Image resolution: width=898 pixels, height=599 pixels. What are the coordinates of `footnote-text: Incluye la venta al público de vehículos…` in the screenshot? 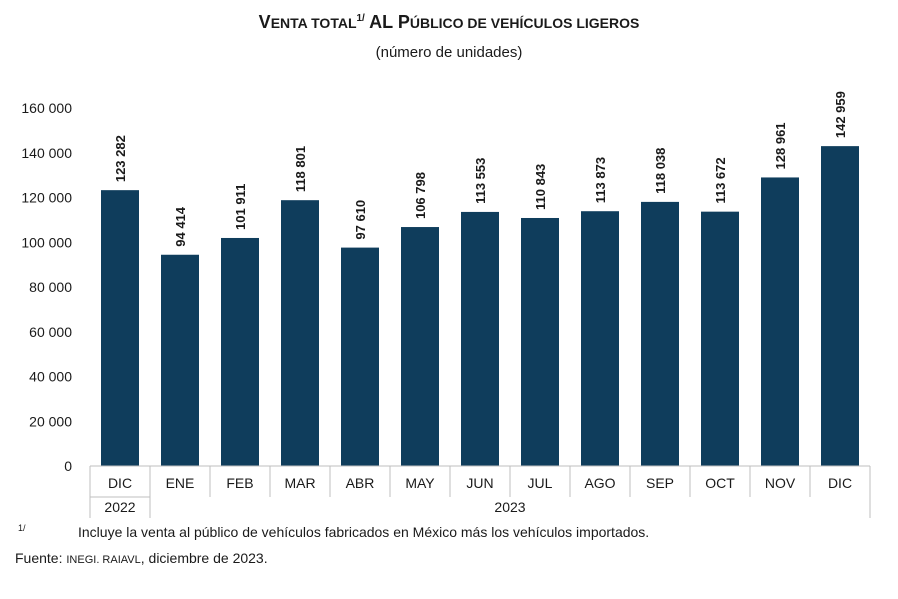 It's located at (364, 532).